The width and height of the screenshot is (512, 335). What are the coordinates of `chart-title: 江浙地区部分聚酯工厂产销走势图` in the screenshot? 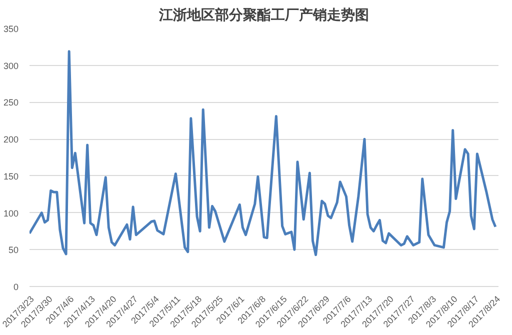 It's located at (263, 15).